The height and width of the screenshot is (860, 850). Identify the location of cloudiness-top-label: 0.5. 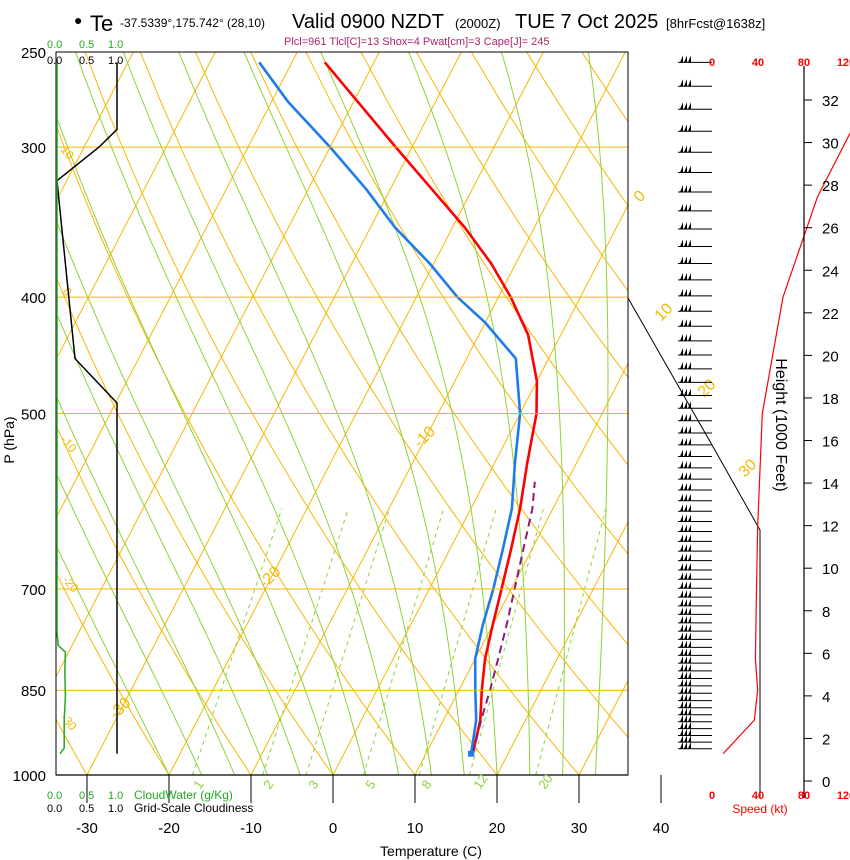
(86, 61).